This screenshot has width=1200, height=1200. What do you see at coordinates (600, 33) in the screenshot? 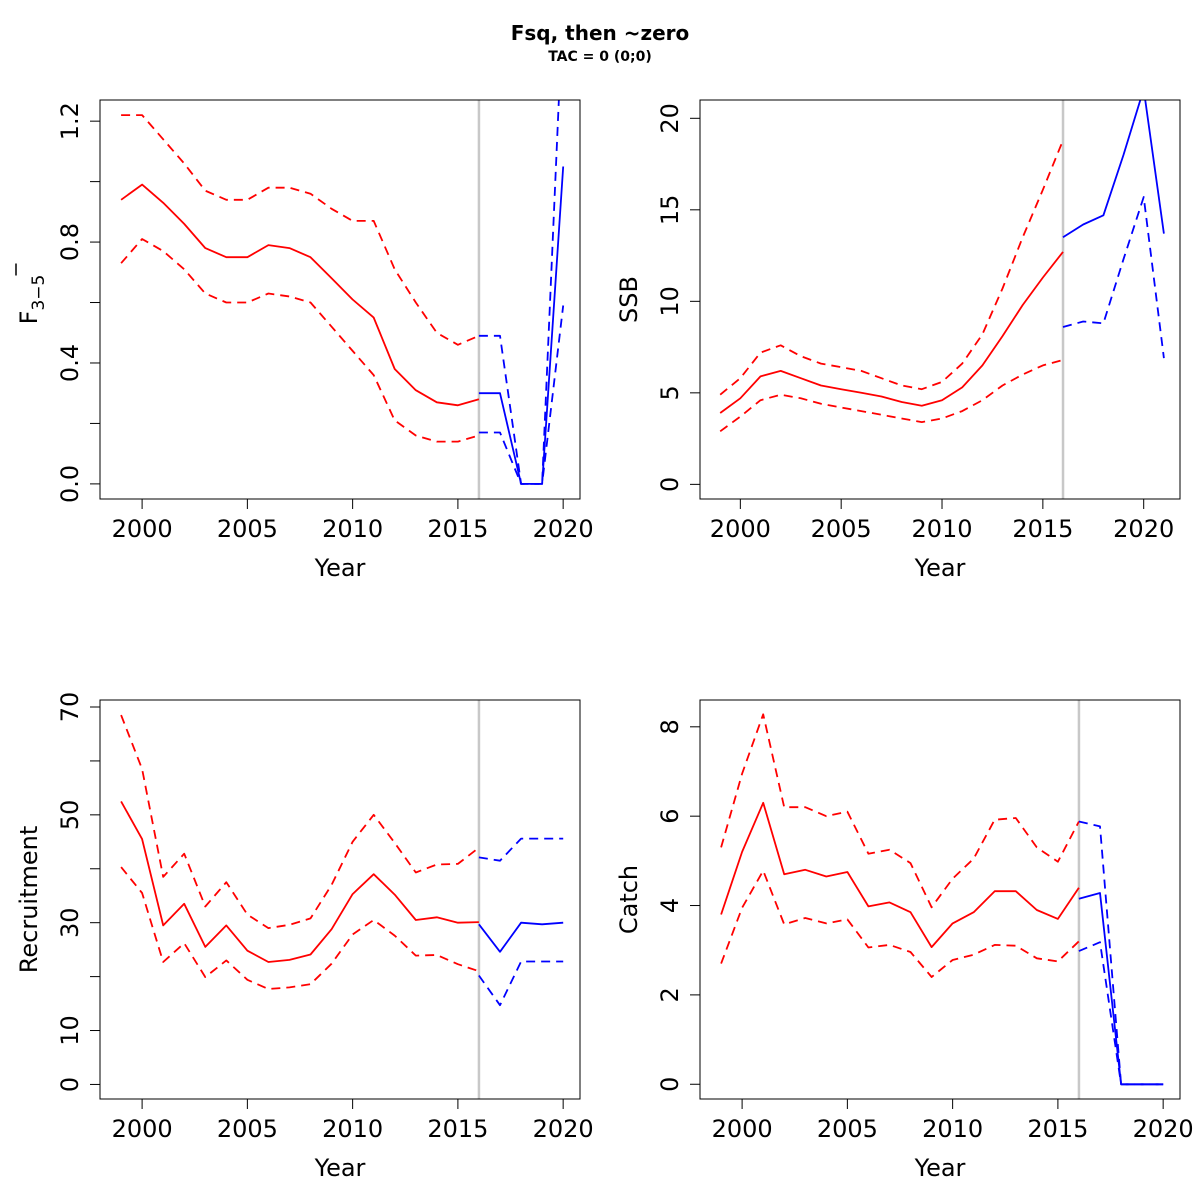
I see `figure-title: Fsq, then ~zero` at bounding box center [600, 33].